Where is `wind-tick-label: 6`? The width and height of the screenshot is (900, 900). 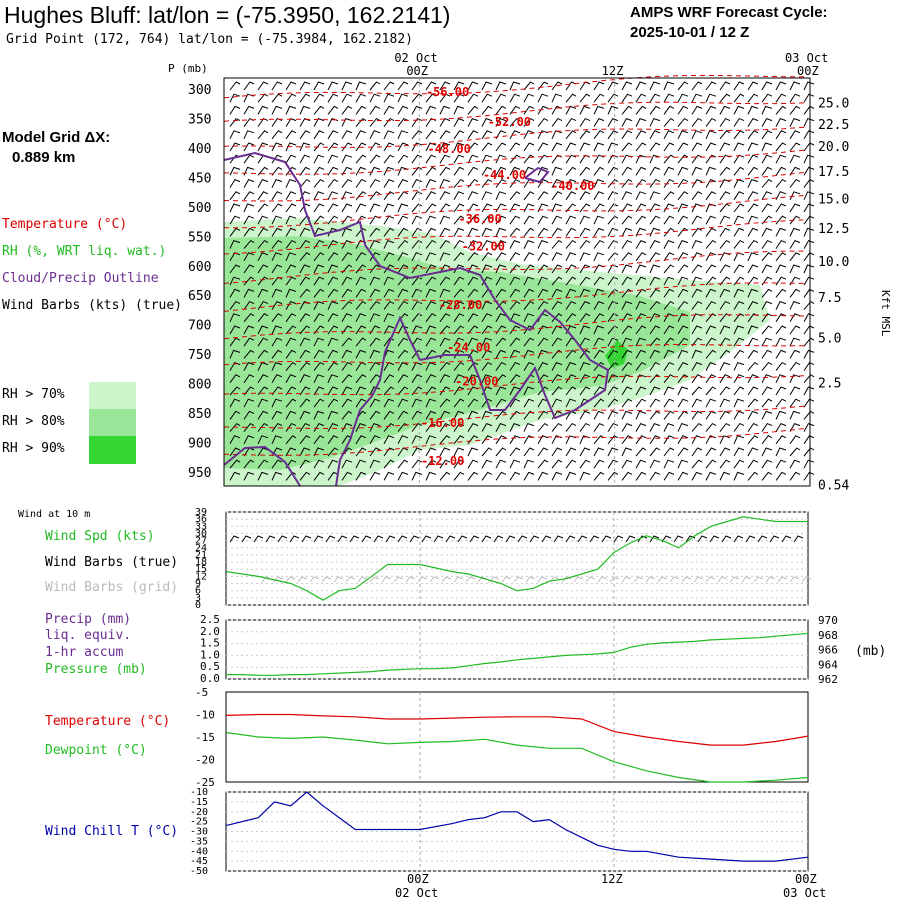 wind-tick-label: 6 is located at coordinates (198, 591).